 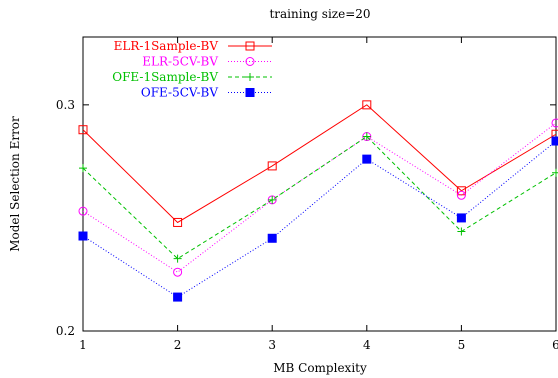 What do you see at coordinates (462, 345) in the screenshot?
I see `x-tick-label: 5` at bounding box center [462, 345].